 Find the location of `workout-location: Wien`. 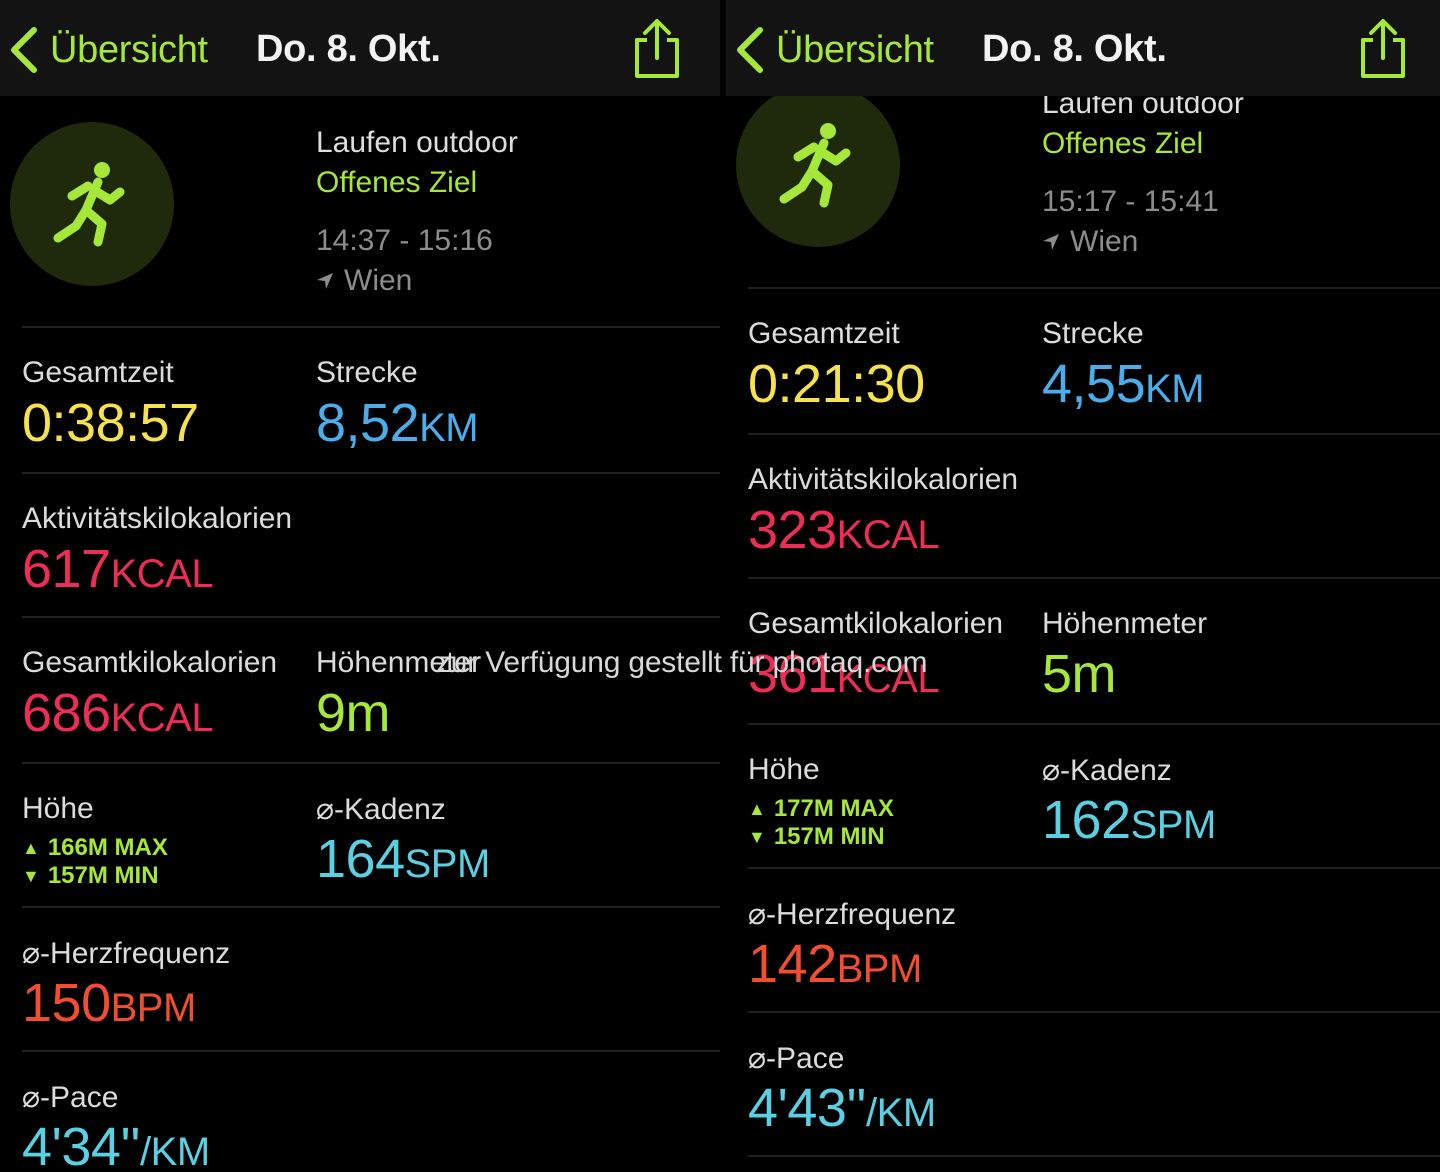

workout-location: Wien is located at coordinates (1090, 242).